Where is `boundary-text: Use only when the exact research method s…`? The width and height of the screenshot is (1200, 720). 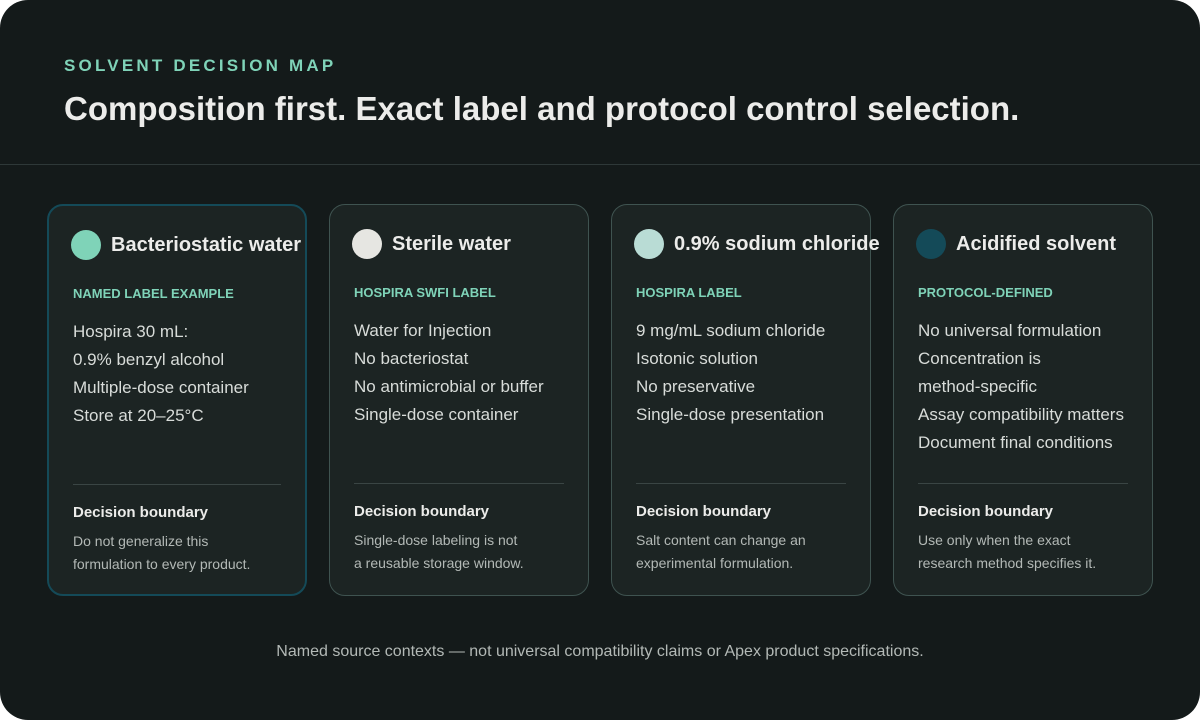
boundary-text: Use only when the exact research method s… is located at coordinates (1007, 552).